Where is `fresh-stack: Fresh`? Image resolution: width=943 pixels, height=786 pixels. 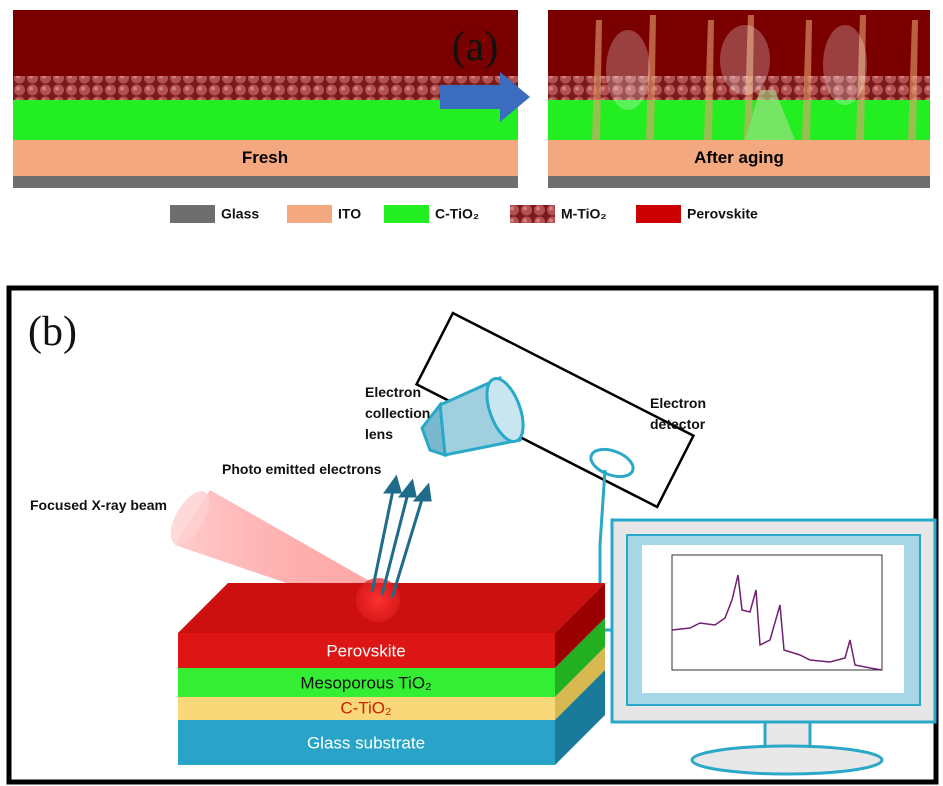
fresh-stack: Fresh is located at coordinates (265, 99).